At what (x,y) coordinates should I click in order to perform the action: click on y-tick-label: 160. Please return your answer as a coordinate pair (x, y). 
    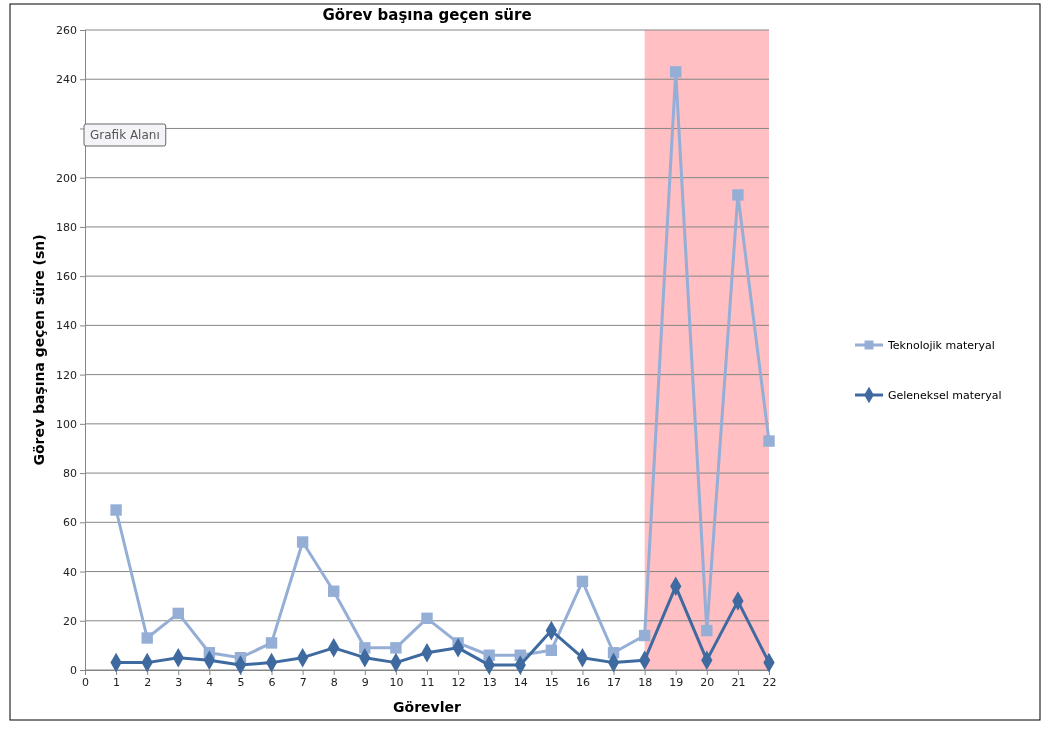
    Looking at the image, I should click on (66, 277).